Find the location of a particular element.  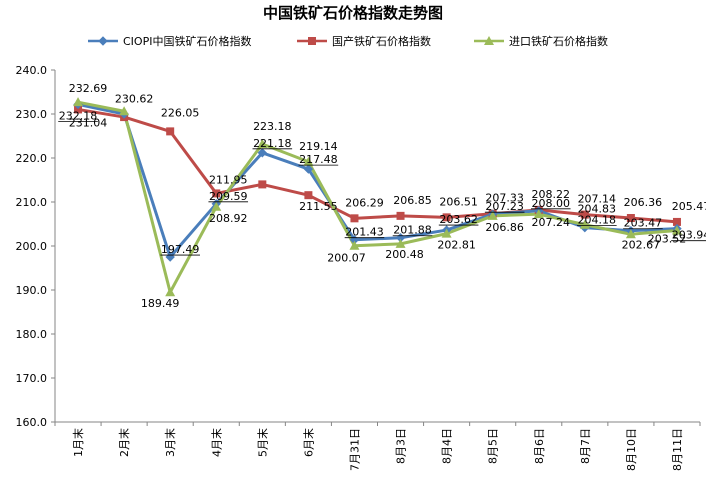

data-label: 208.92 is located at coordinates (228, 218).